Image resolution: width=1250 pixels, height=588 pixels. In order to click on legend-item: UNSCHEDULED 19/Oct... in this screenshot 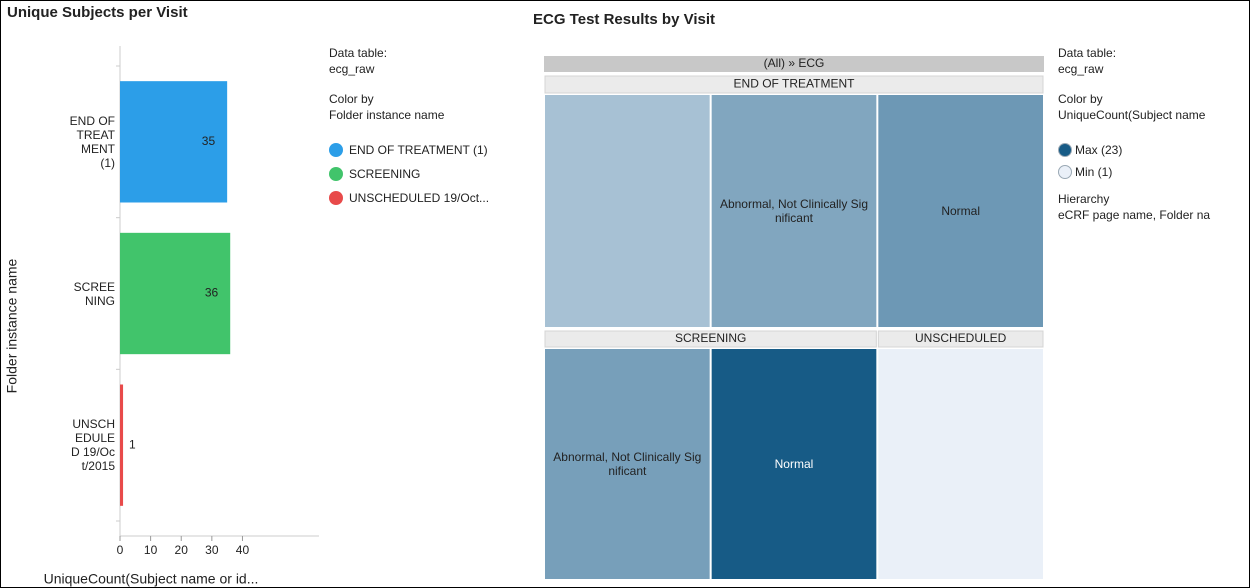, I will do `click(419, 198)`.